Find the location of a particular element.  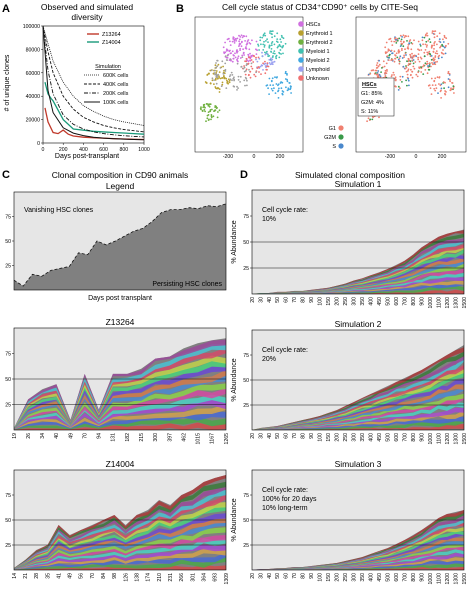

cc-legend-s-label: S is located at coordinates (334, 147).